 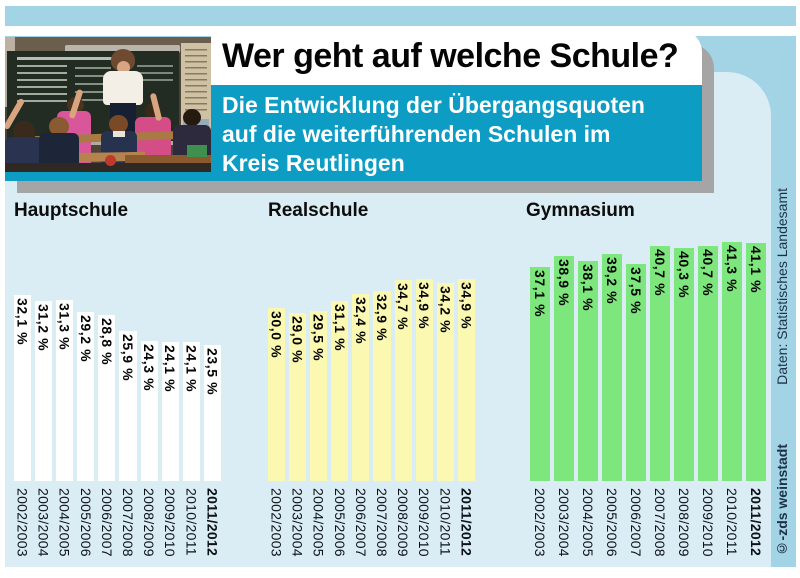 I want to click on photo-floor, so click(x=108, y=167).